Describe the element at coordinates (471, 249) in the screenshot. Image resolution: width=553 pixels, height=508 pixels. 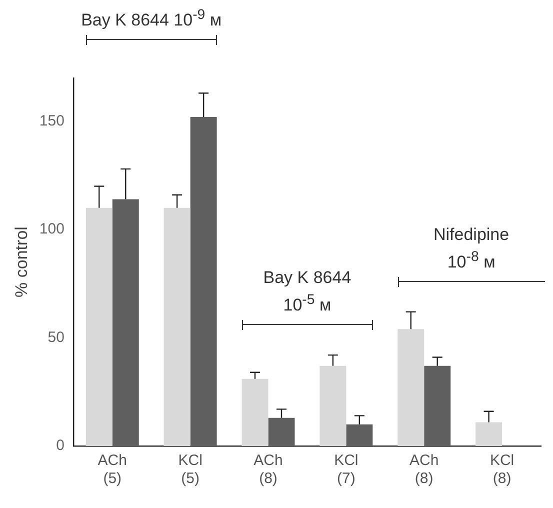
I see `annotation: Nifedipine 10$^{-8}$ м` at that location.